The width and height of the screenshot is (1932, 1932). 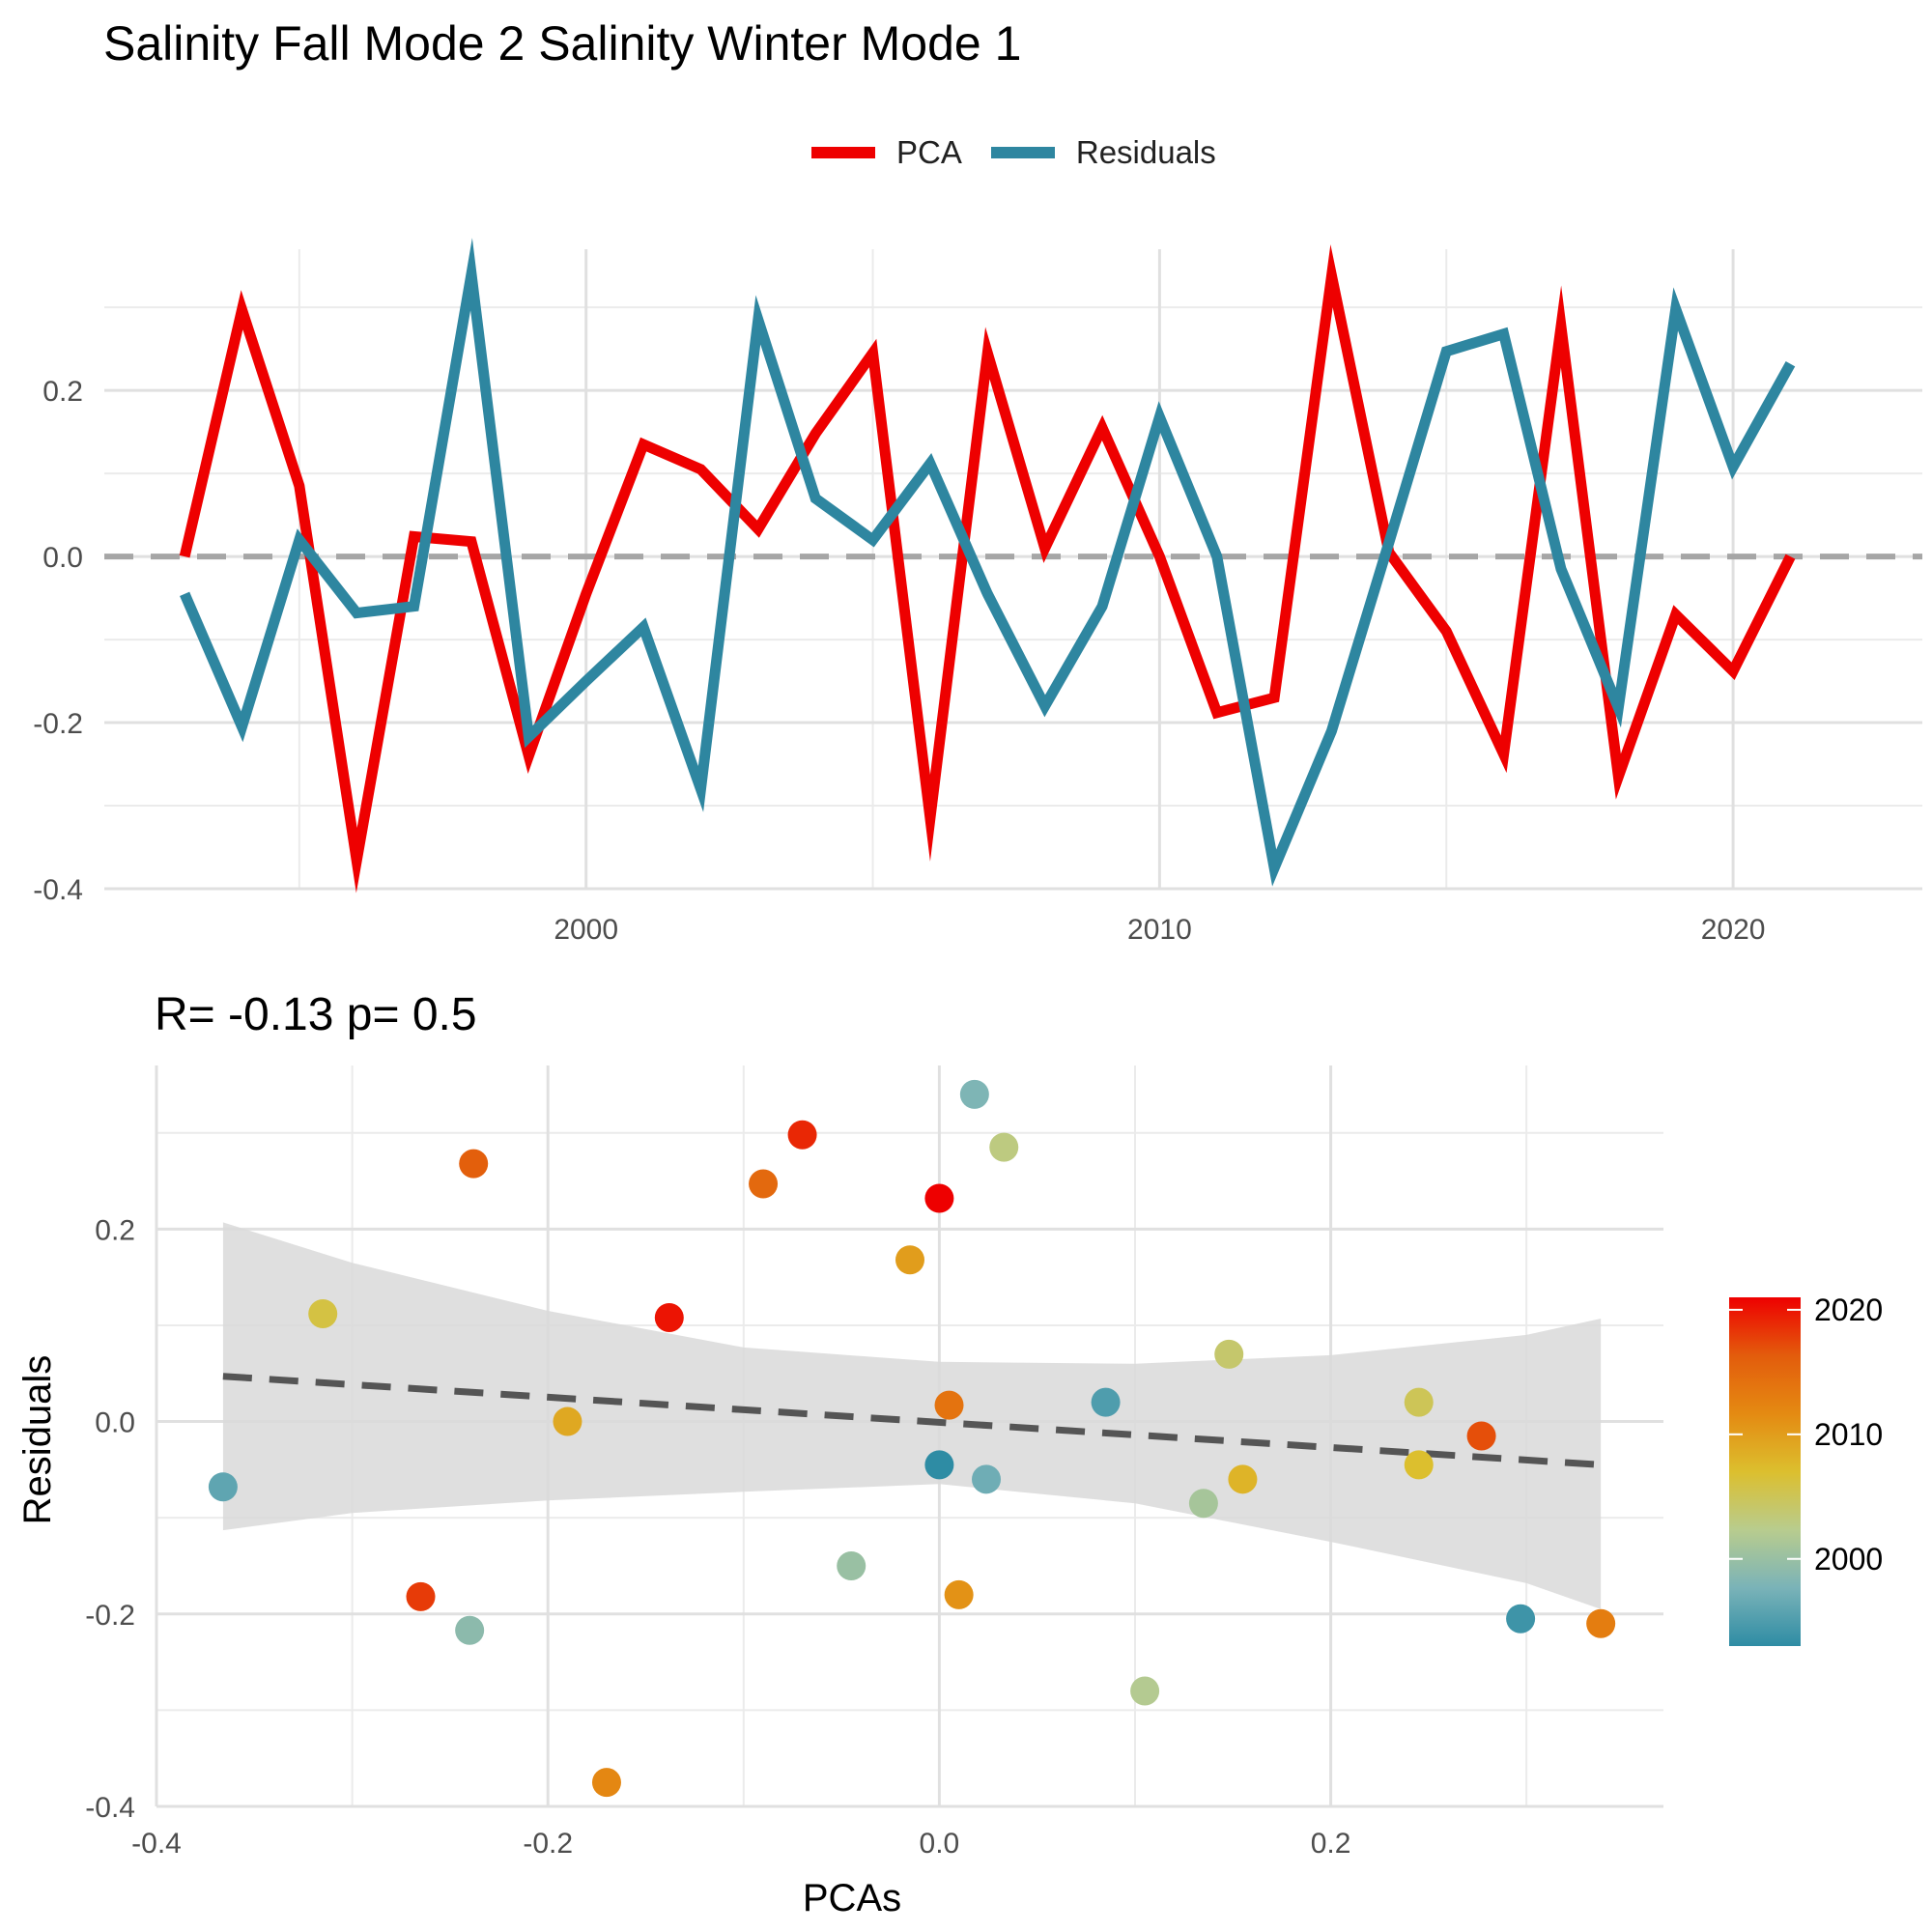 What do you see at coordinates (843, 152) in the screenshot?
I see `legend-swatch-pca` at bounding box center [843, 152].